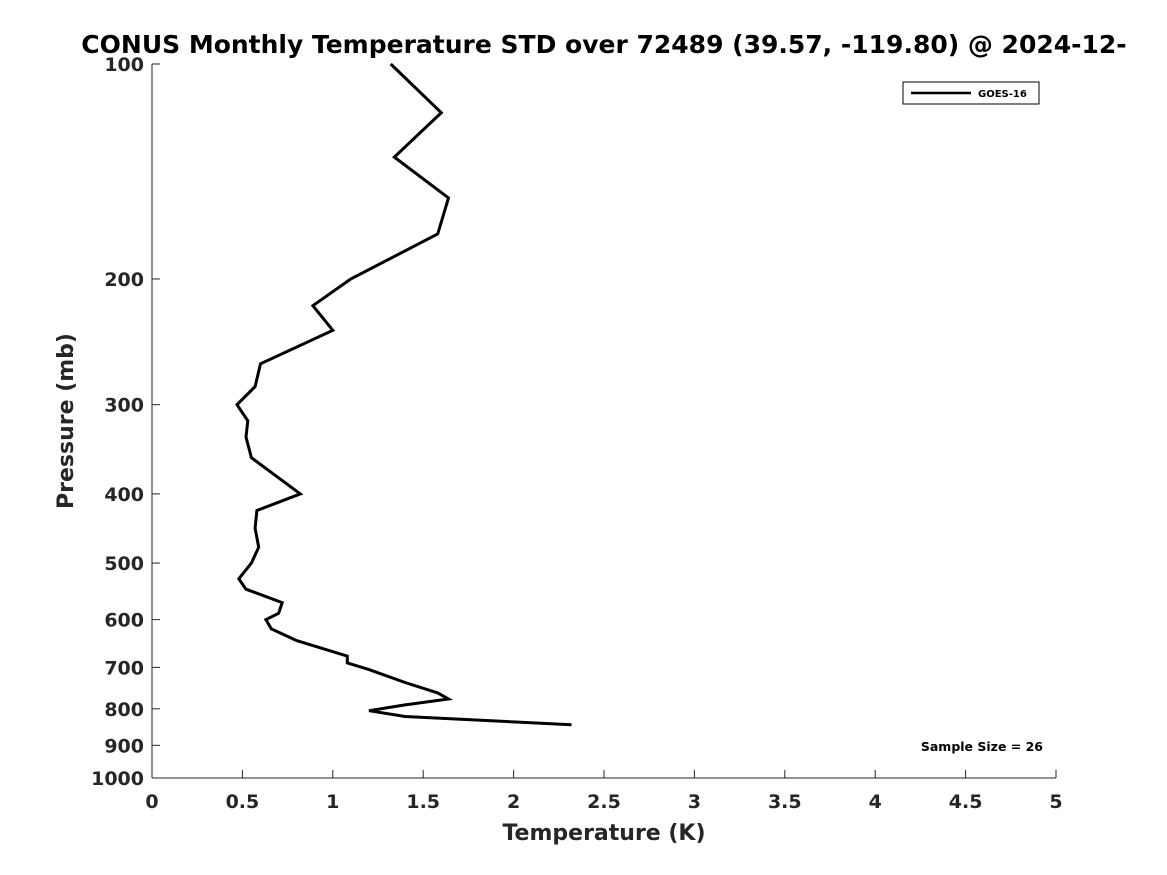  I want to click on x-tick-label: 0.5, so click(243, 802).